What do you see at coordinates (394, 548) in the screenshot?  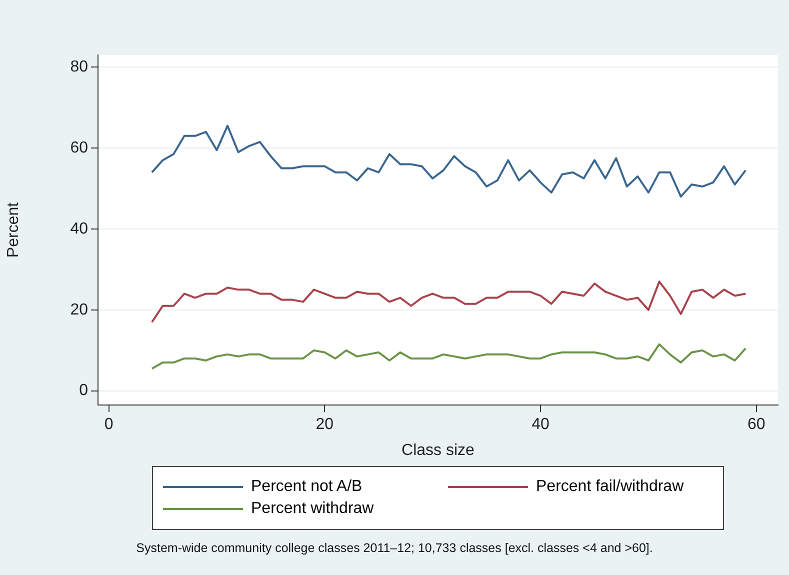 I see `text: System-wide community college classes 2011–12; 10,733 classes [excl. classes <4 and >60].` at bounding box center [394, 548].